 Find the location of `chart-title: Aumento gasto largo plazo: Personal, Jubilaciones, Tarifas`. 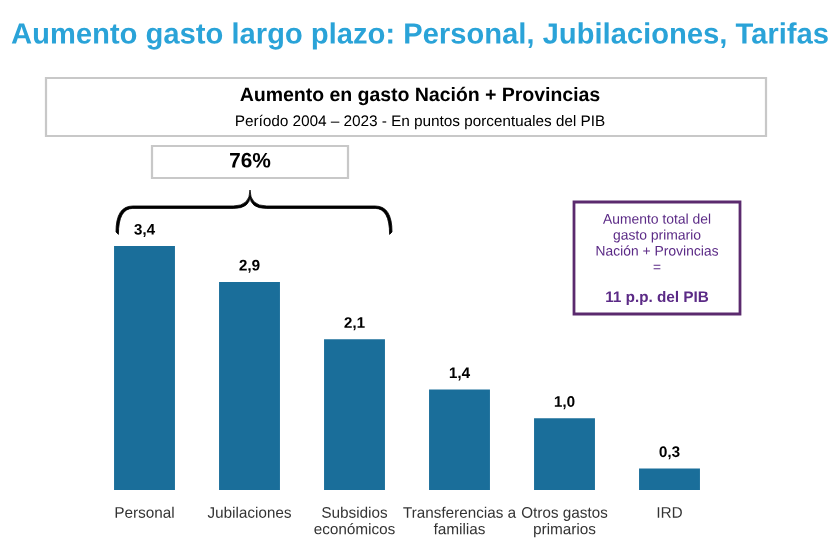

chart-title: Aumento gasto largo plazo: Personal, Jubilaciones, Tarifas is located at coordinates (419, 36).